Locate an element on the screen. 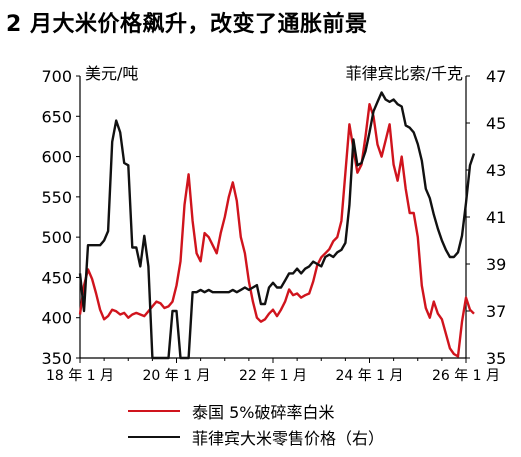  legend-item-thai-rice: 泰国 5%破碎率白米 is located at coordinates (256, 411).